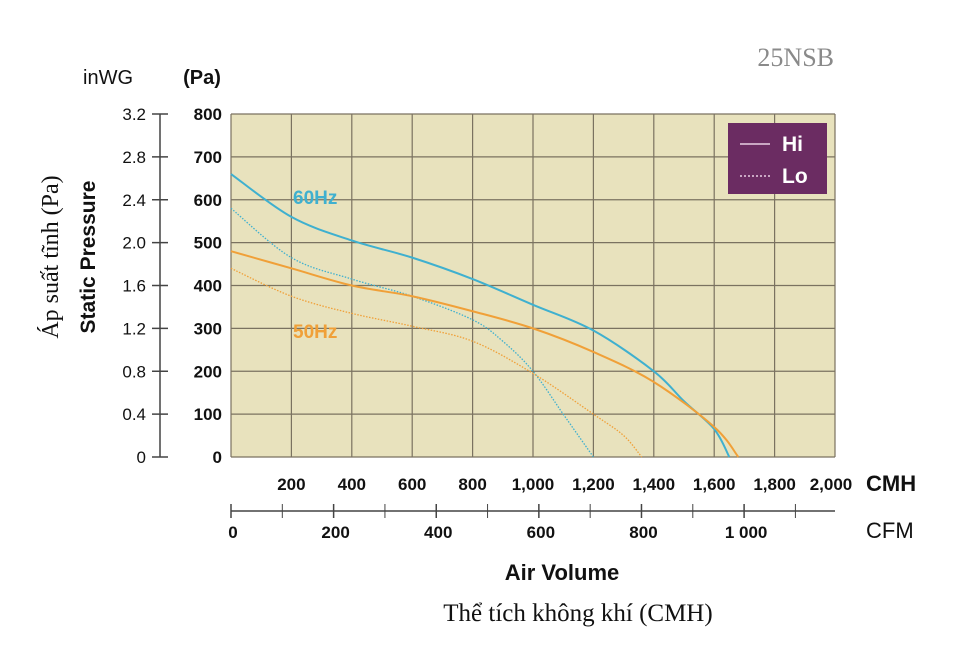  Describe the element at coordinates (654, 484) in the screenshot. I see `x-tick-label-cmh: 1,400` at that location.